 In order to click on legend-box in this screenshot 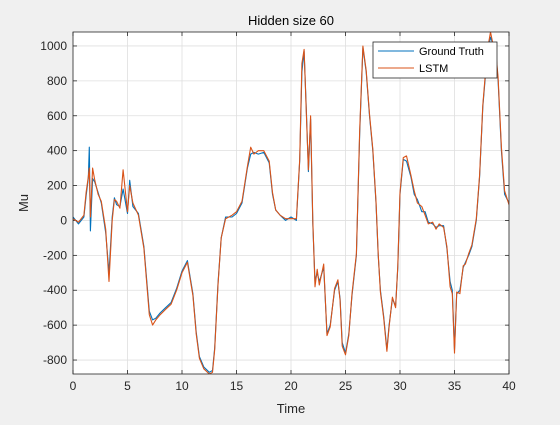, I will do `click(435, 60)`.